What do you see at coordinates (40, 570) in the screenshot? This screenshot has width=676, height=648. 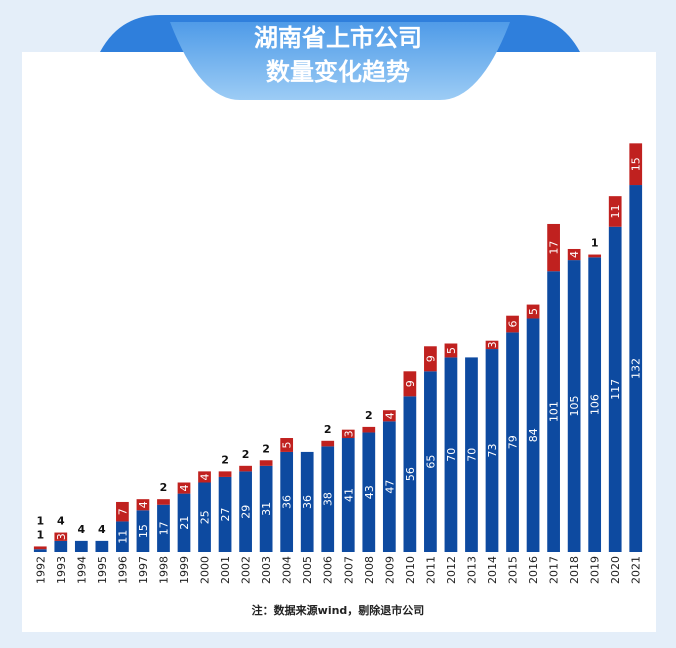 I see `x-tick-label: 1992` at bounding box center [40, 570].